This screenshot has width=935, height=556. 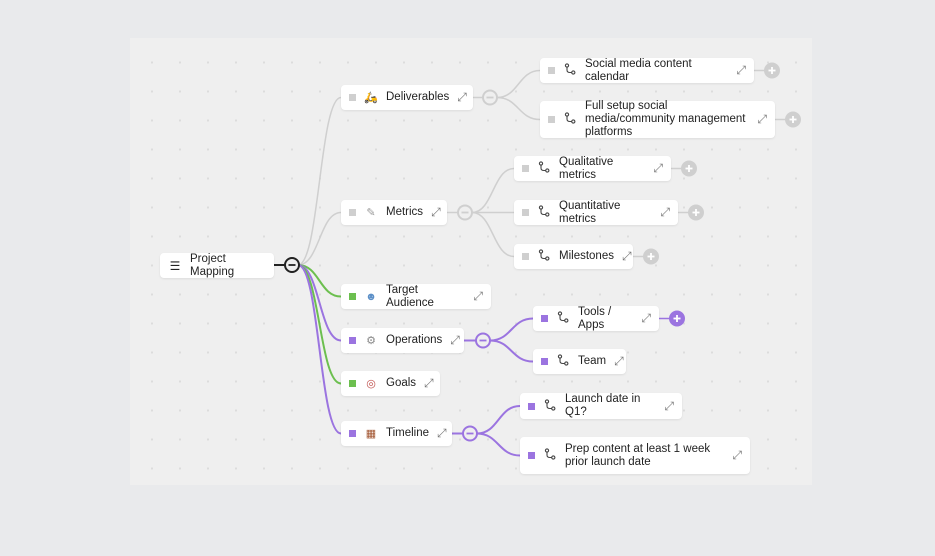 I want to click on node-label: Deliverables, so click(x=418, y=97).